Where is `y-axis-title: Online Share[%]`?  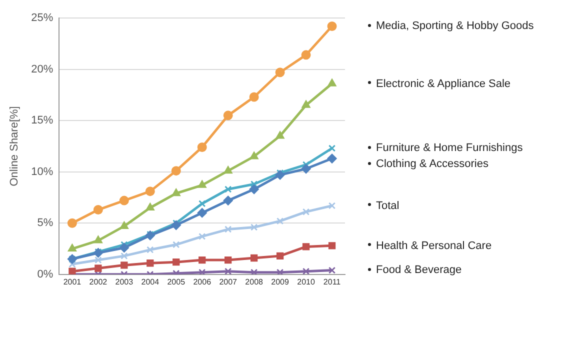
y-axis-title: Online Share[%] is located at coordinates (14, 146).